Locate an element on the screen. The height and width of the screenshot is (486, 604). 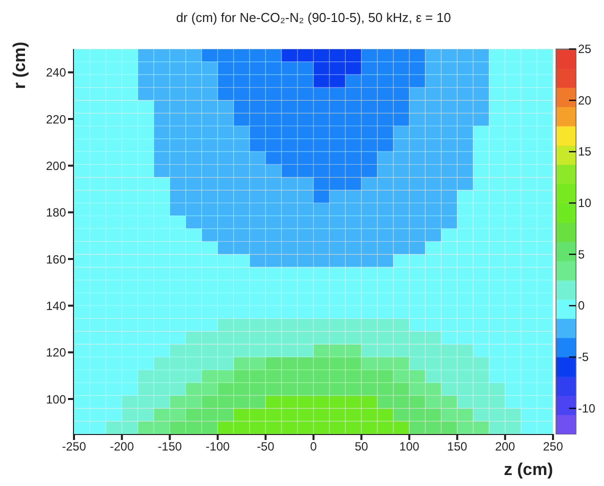
y-axis-title: r (cm) is located at coordinates (20, 65).